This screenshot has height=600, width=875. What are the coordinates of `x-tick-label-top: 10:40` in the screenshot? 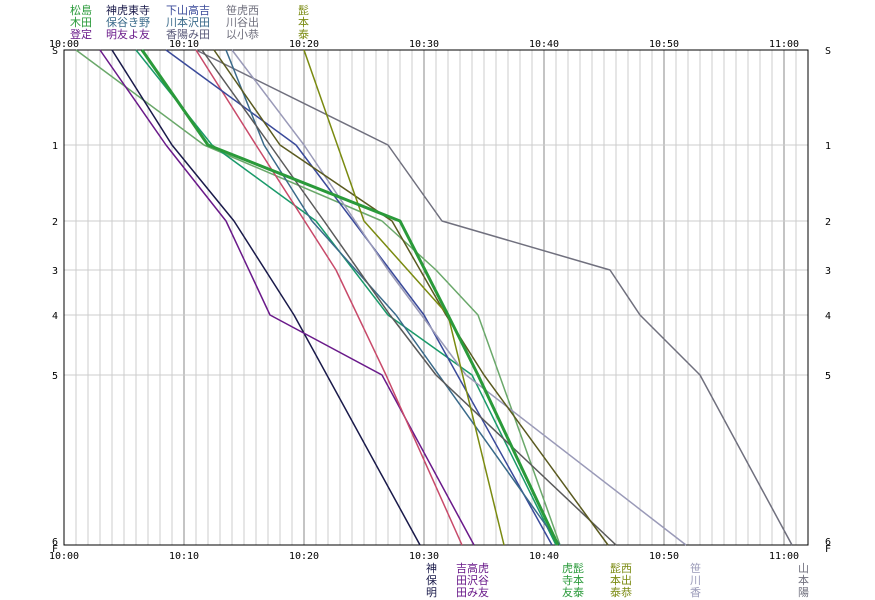 It's located at (544, 44).